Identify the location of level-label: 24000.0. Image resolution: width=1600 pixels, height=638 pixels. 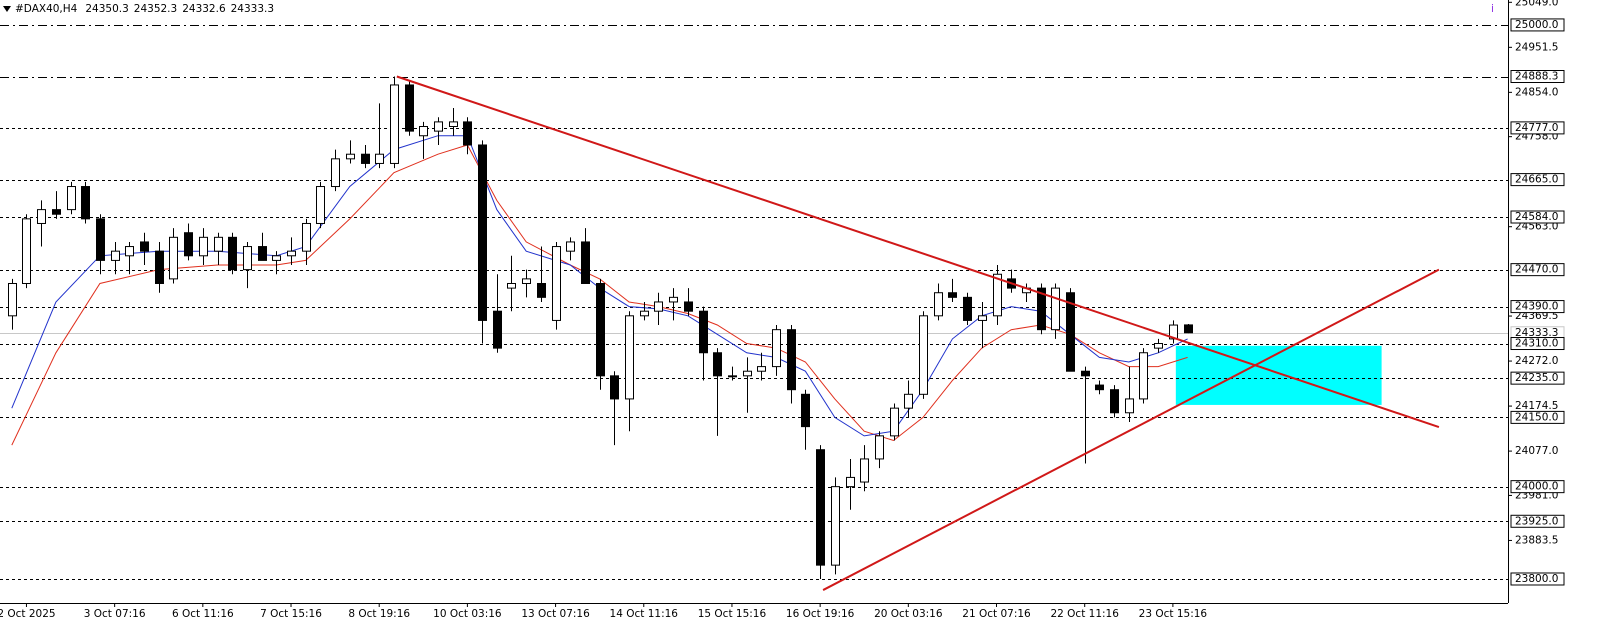
(1536, 487).